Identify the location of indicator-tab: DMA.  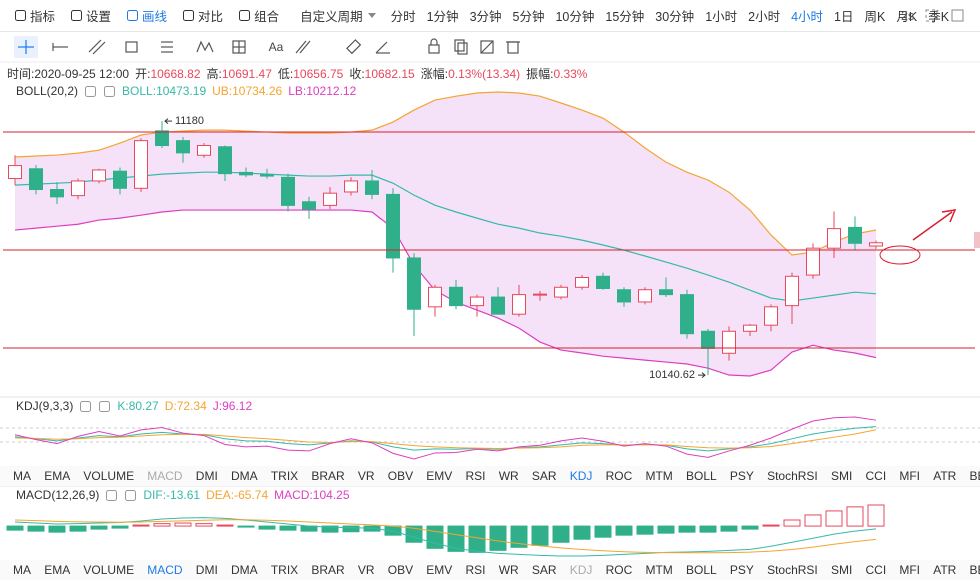
(244, 476).